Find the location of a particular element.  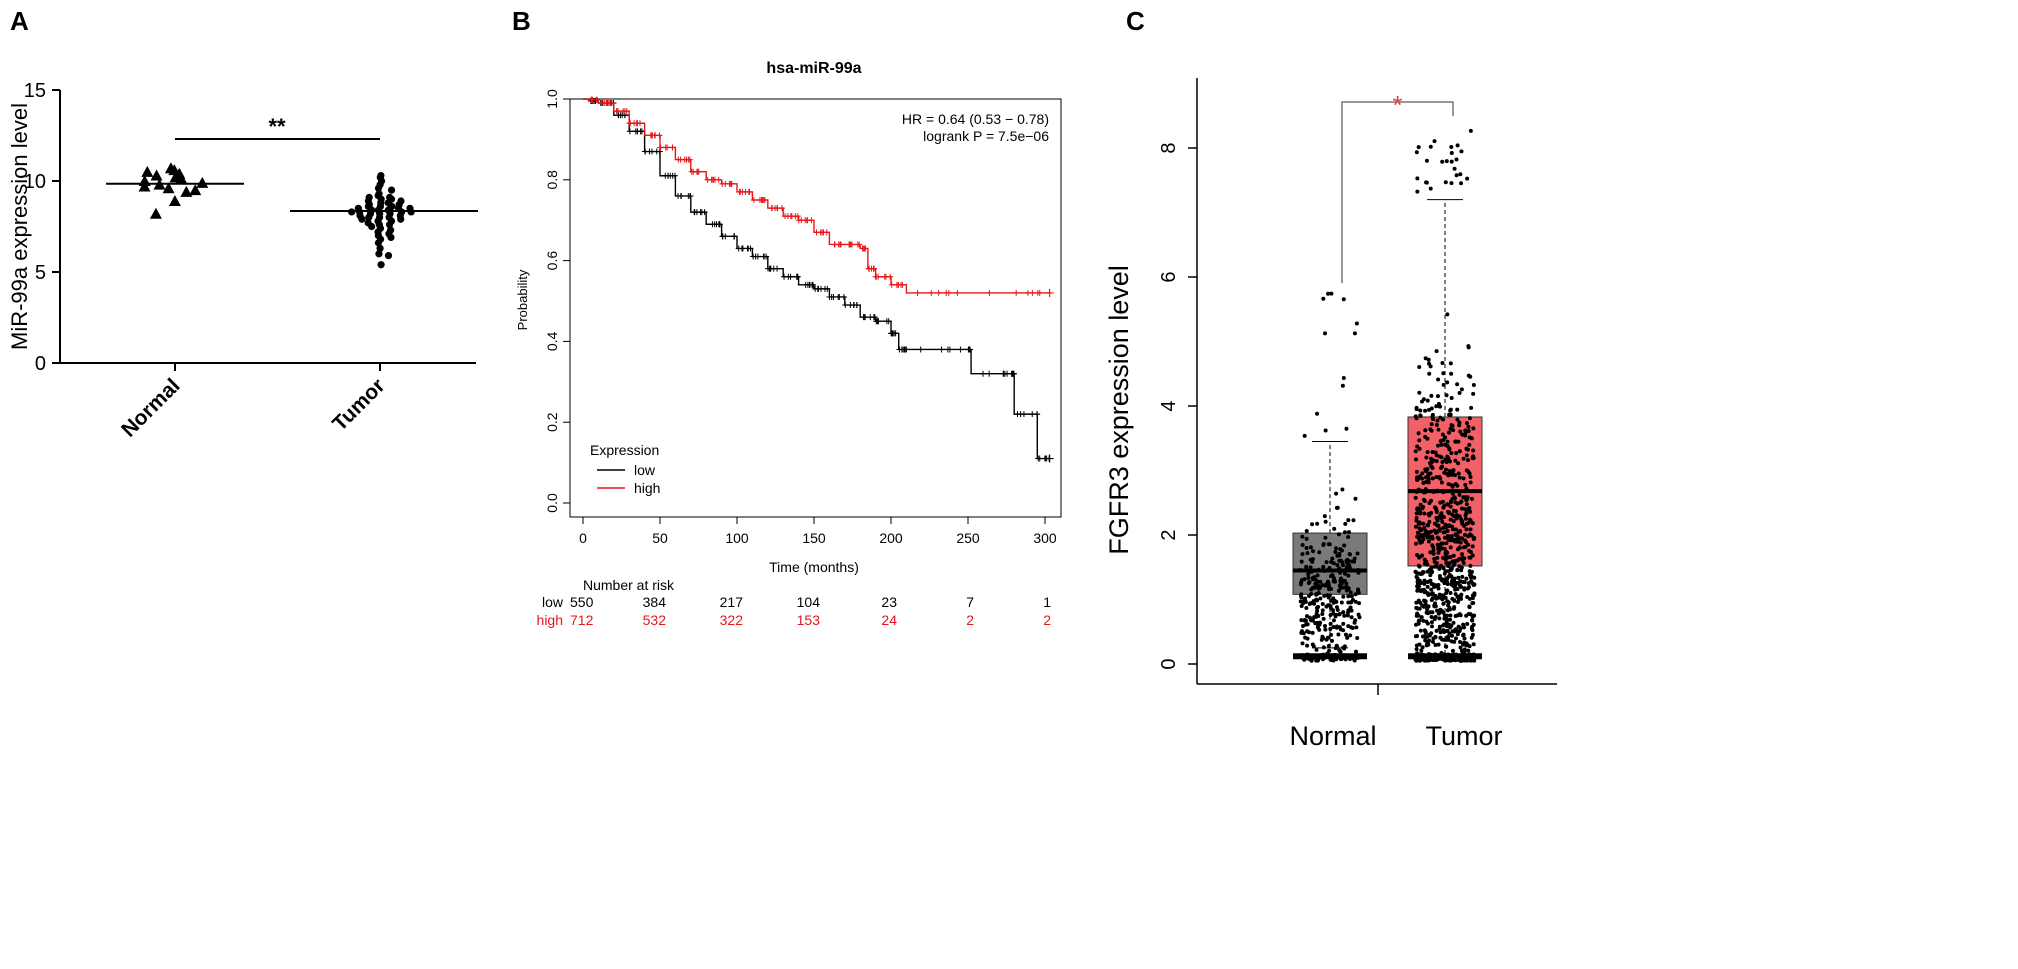

a-normal-point is located at coordinates (195, 190).